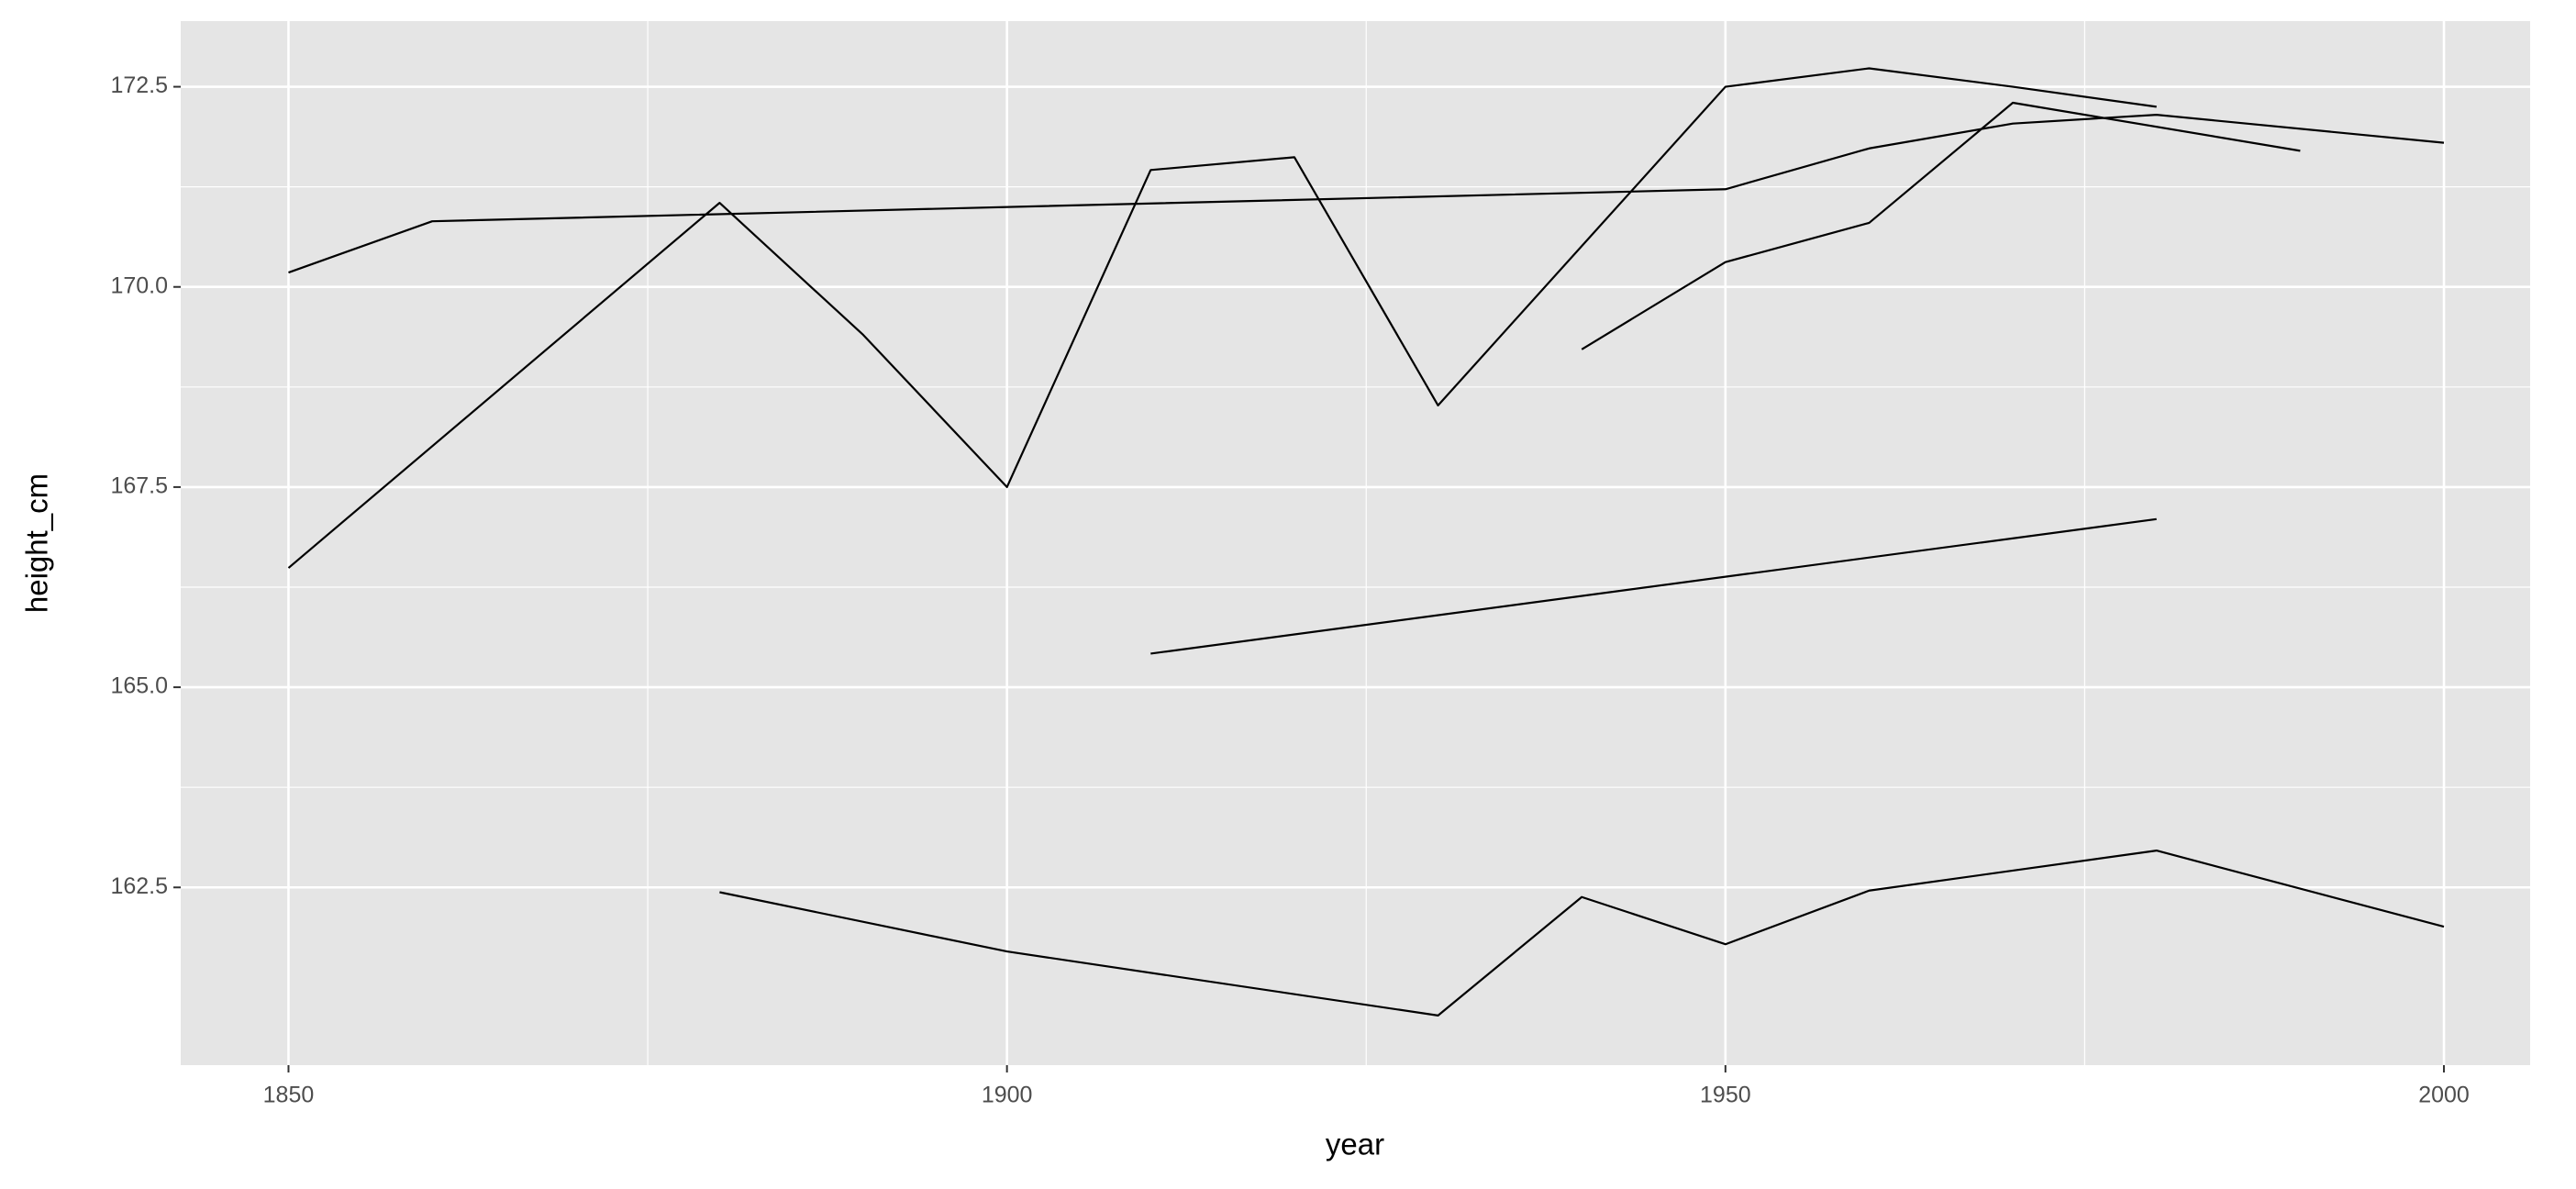 This screenshot has width=2576, height=1189. What do you see at coordinates (139, 686) in the screenshot?
I see `y-tick-label: 165.0` at bounding box center [139, 686].